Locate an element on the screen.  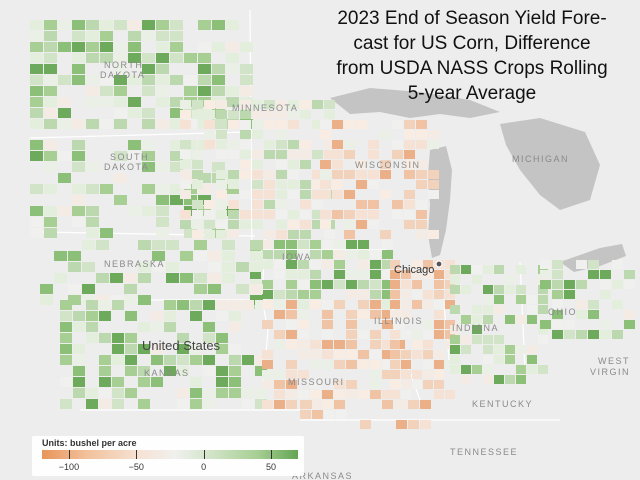
legend-tick is located at coordinates (204, 454).